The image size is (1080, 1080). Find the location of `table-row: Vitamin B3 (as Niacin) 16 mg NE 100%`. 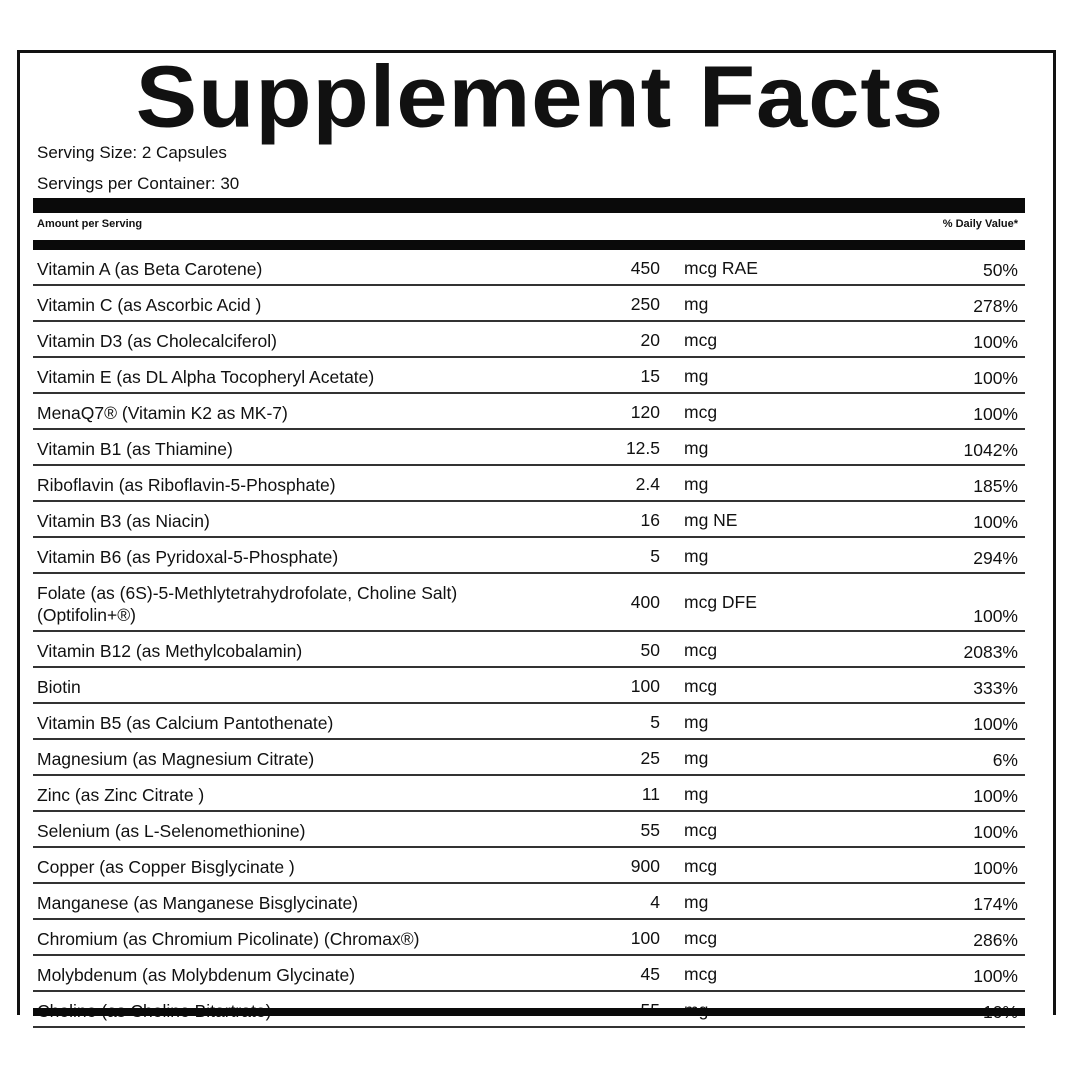

table-row: Vitamin B3 (as Niacin) 16 mg NE 100% is located at coordinates (529, 520).